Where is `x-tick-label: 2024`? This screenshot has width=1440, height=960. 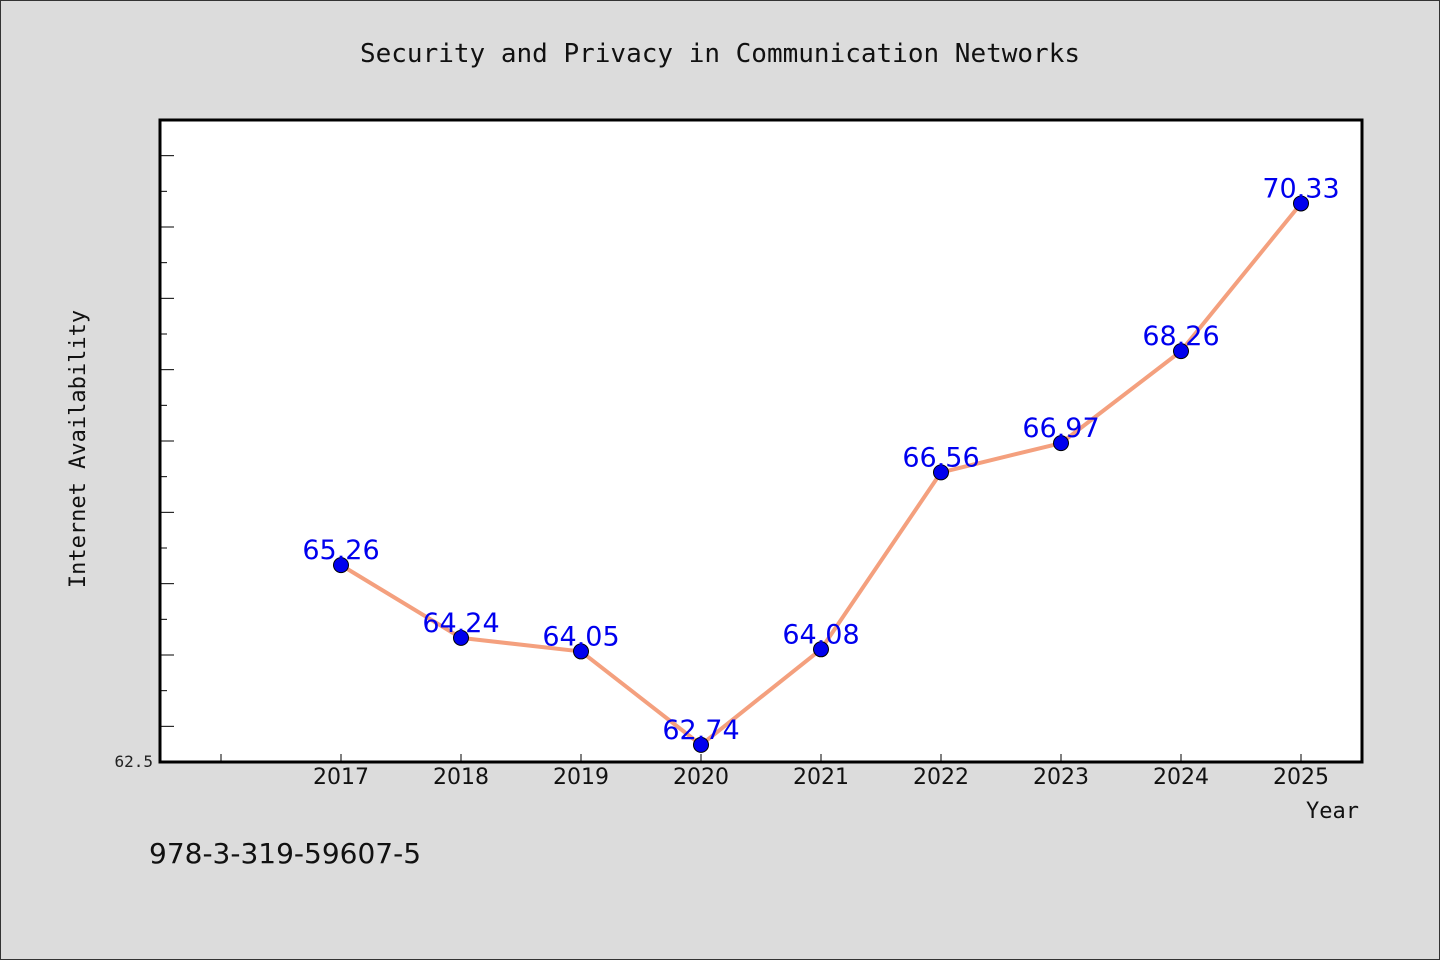 x-tick-label: 2024 is located at coordinates (1181, 777).